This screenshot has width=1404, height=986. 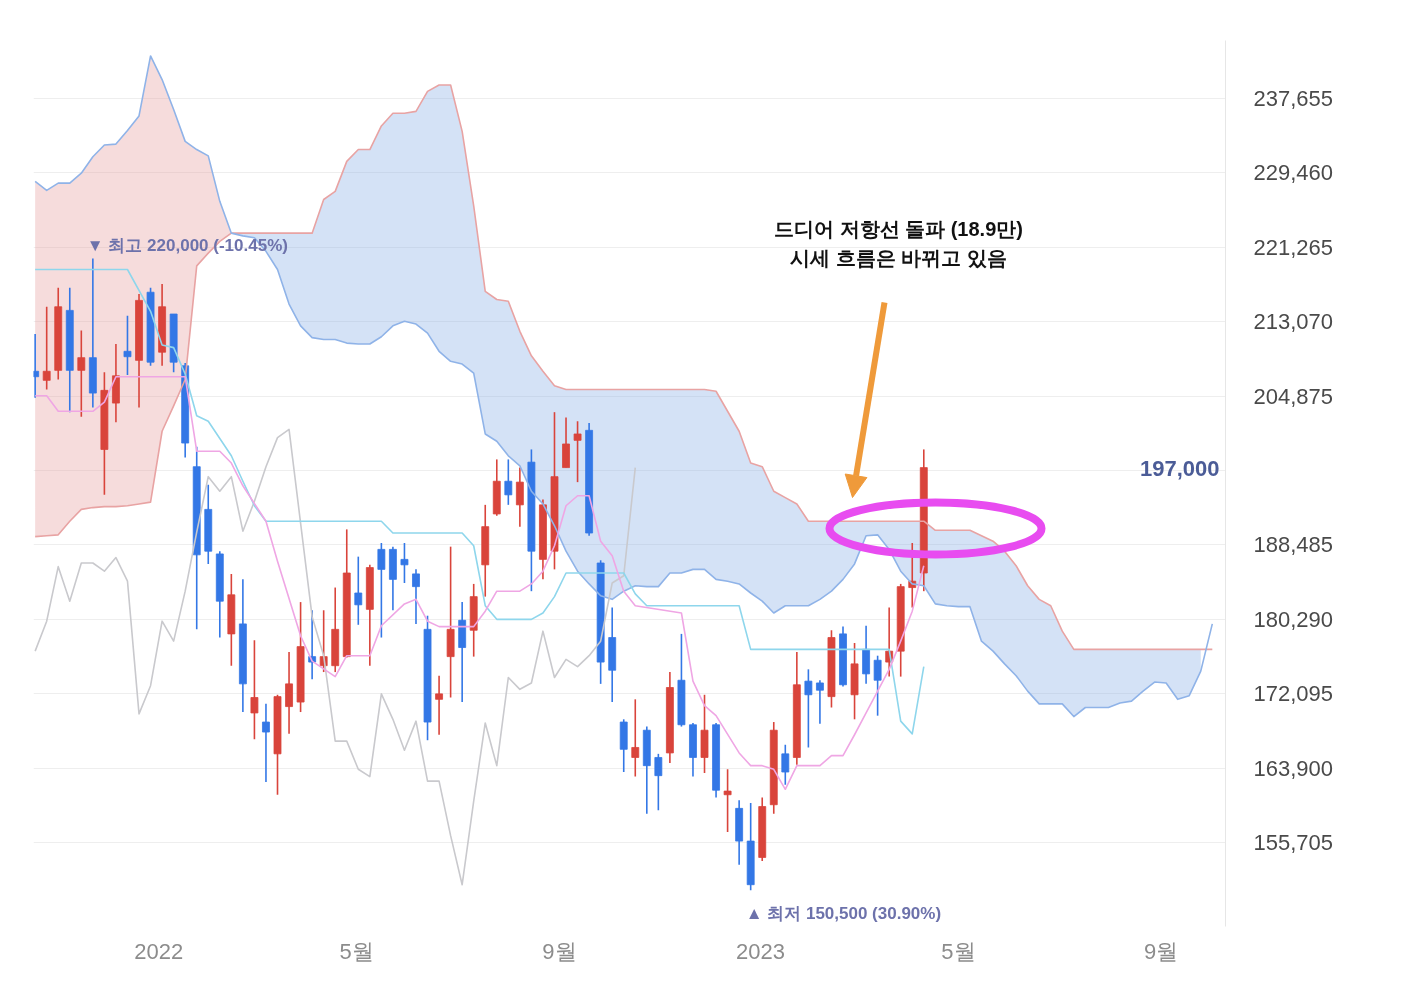 What do you see at coordinates (159, 951) in the screenshot?
I see `x-tick-label: 2022` at bounding box center [159, 951].